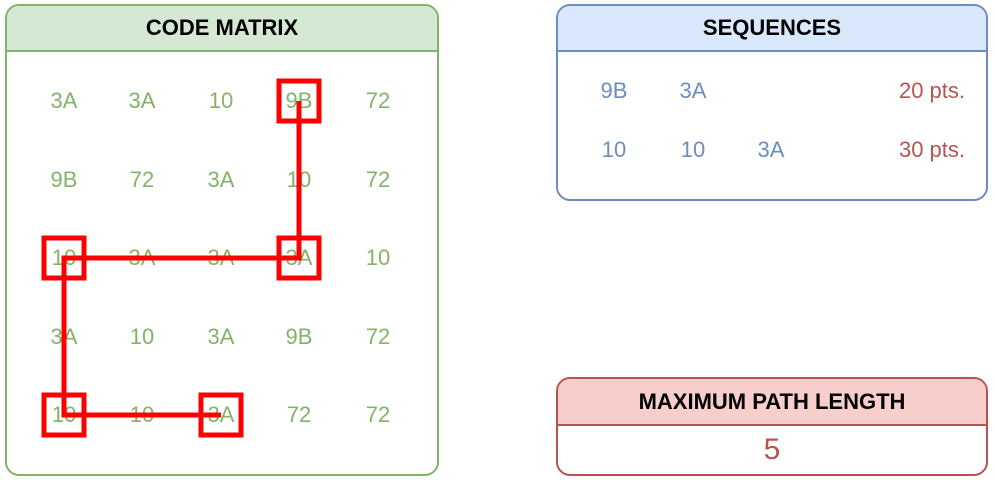 The height and width of the screenshot is (482, 995). I want to click on max-path-length-title: MAXIMUM PATH LENGTH, so click(772, 402).